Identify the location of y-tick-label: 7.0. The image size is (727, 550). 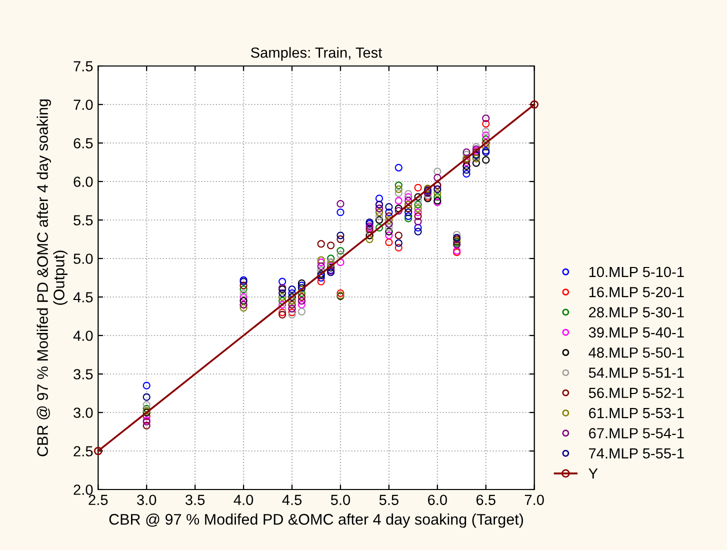
(83, 105).